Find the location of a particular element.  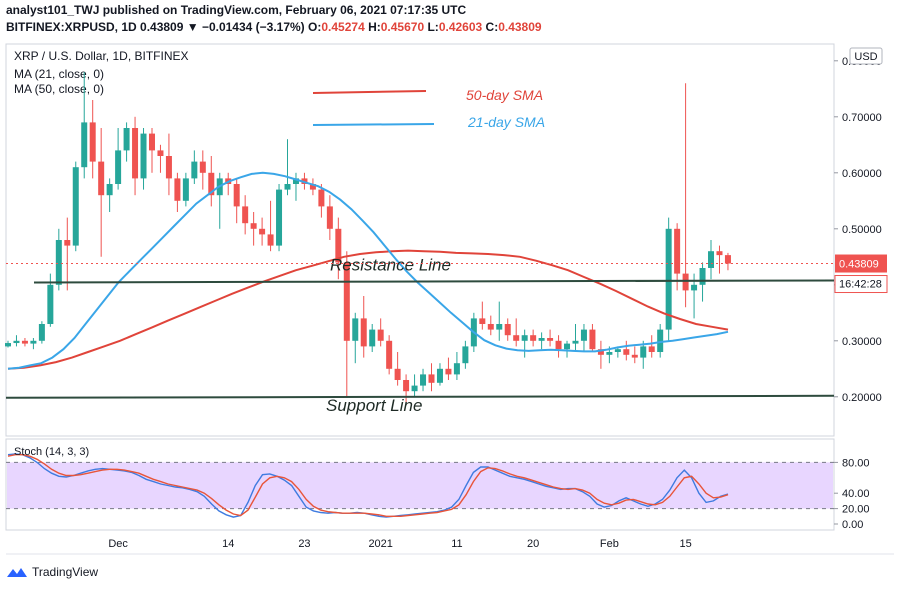

resistance-label: Resistance Line is located at coordinates (390, 264).